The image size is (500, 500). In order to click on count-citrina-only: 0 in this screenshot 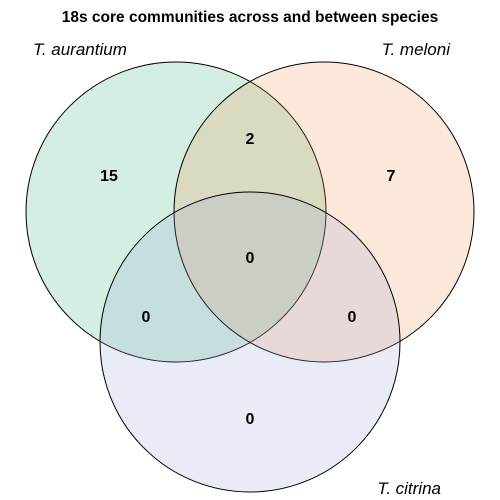, I will do `click(250, 419)`.